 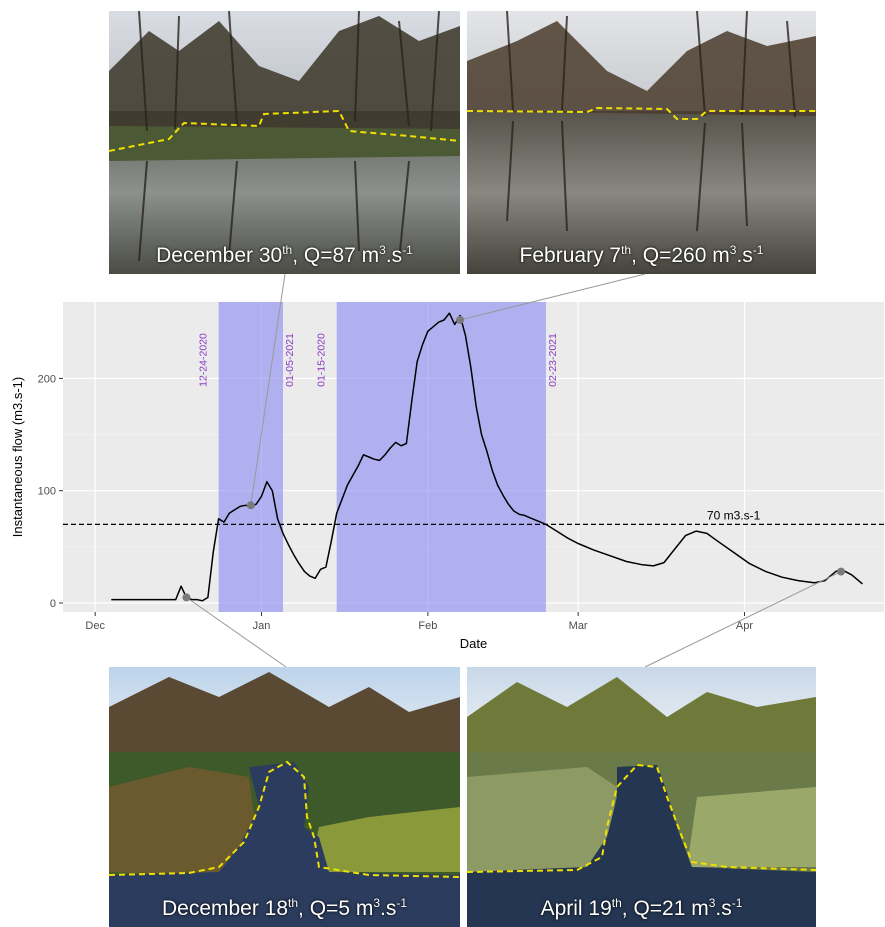 What do you see at coordinates (47, 492) in the screenshot?
I see `y-tick-label: 100` at bounding box center [47, 492].